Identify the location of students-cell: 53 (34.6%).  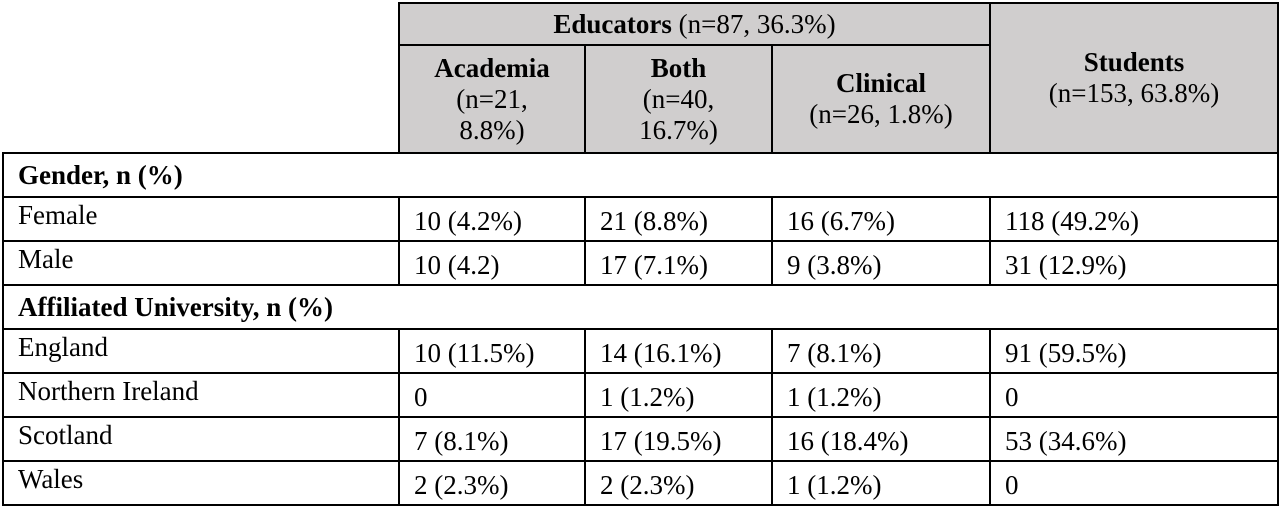
(1134, 439).